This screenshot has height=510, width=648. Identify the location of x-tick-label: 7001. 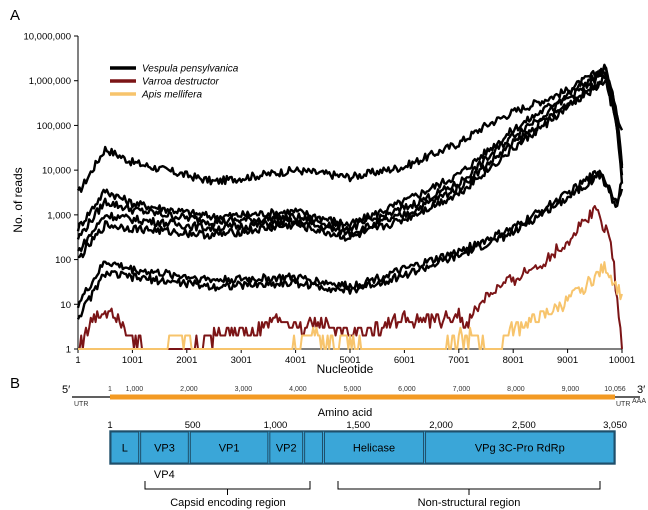
(458, 360).